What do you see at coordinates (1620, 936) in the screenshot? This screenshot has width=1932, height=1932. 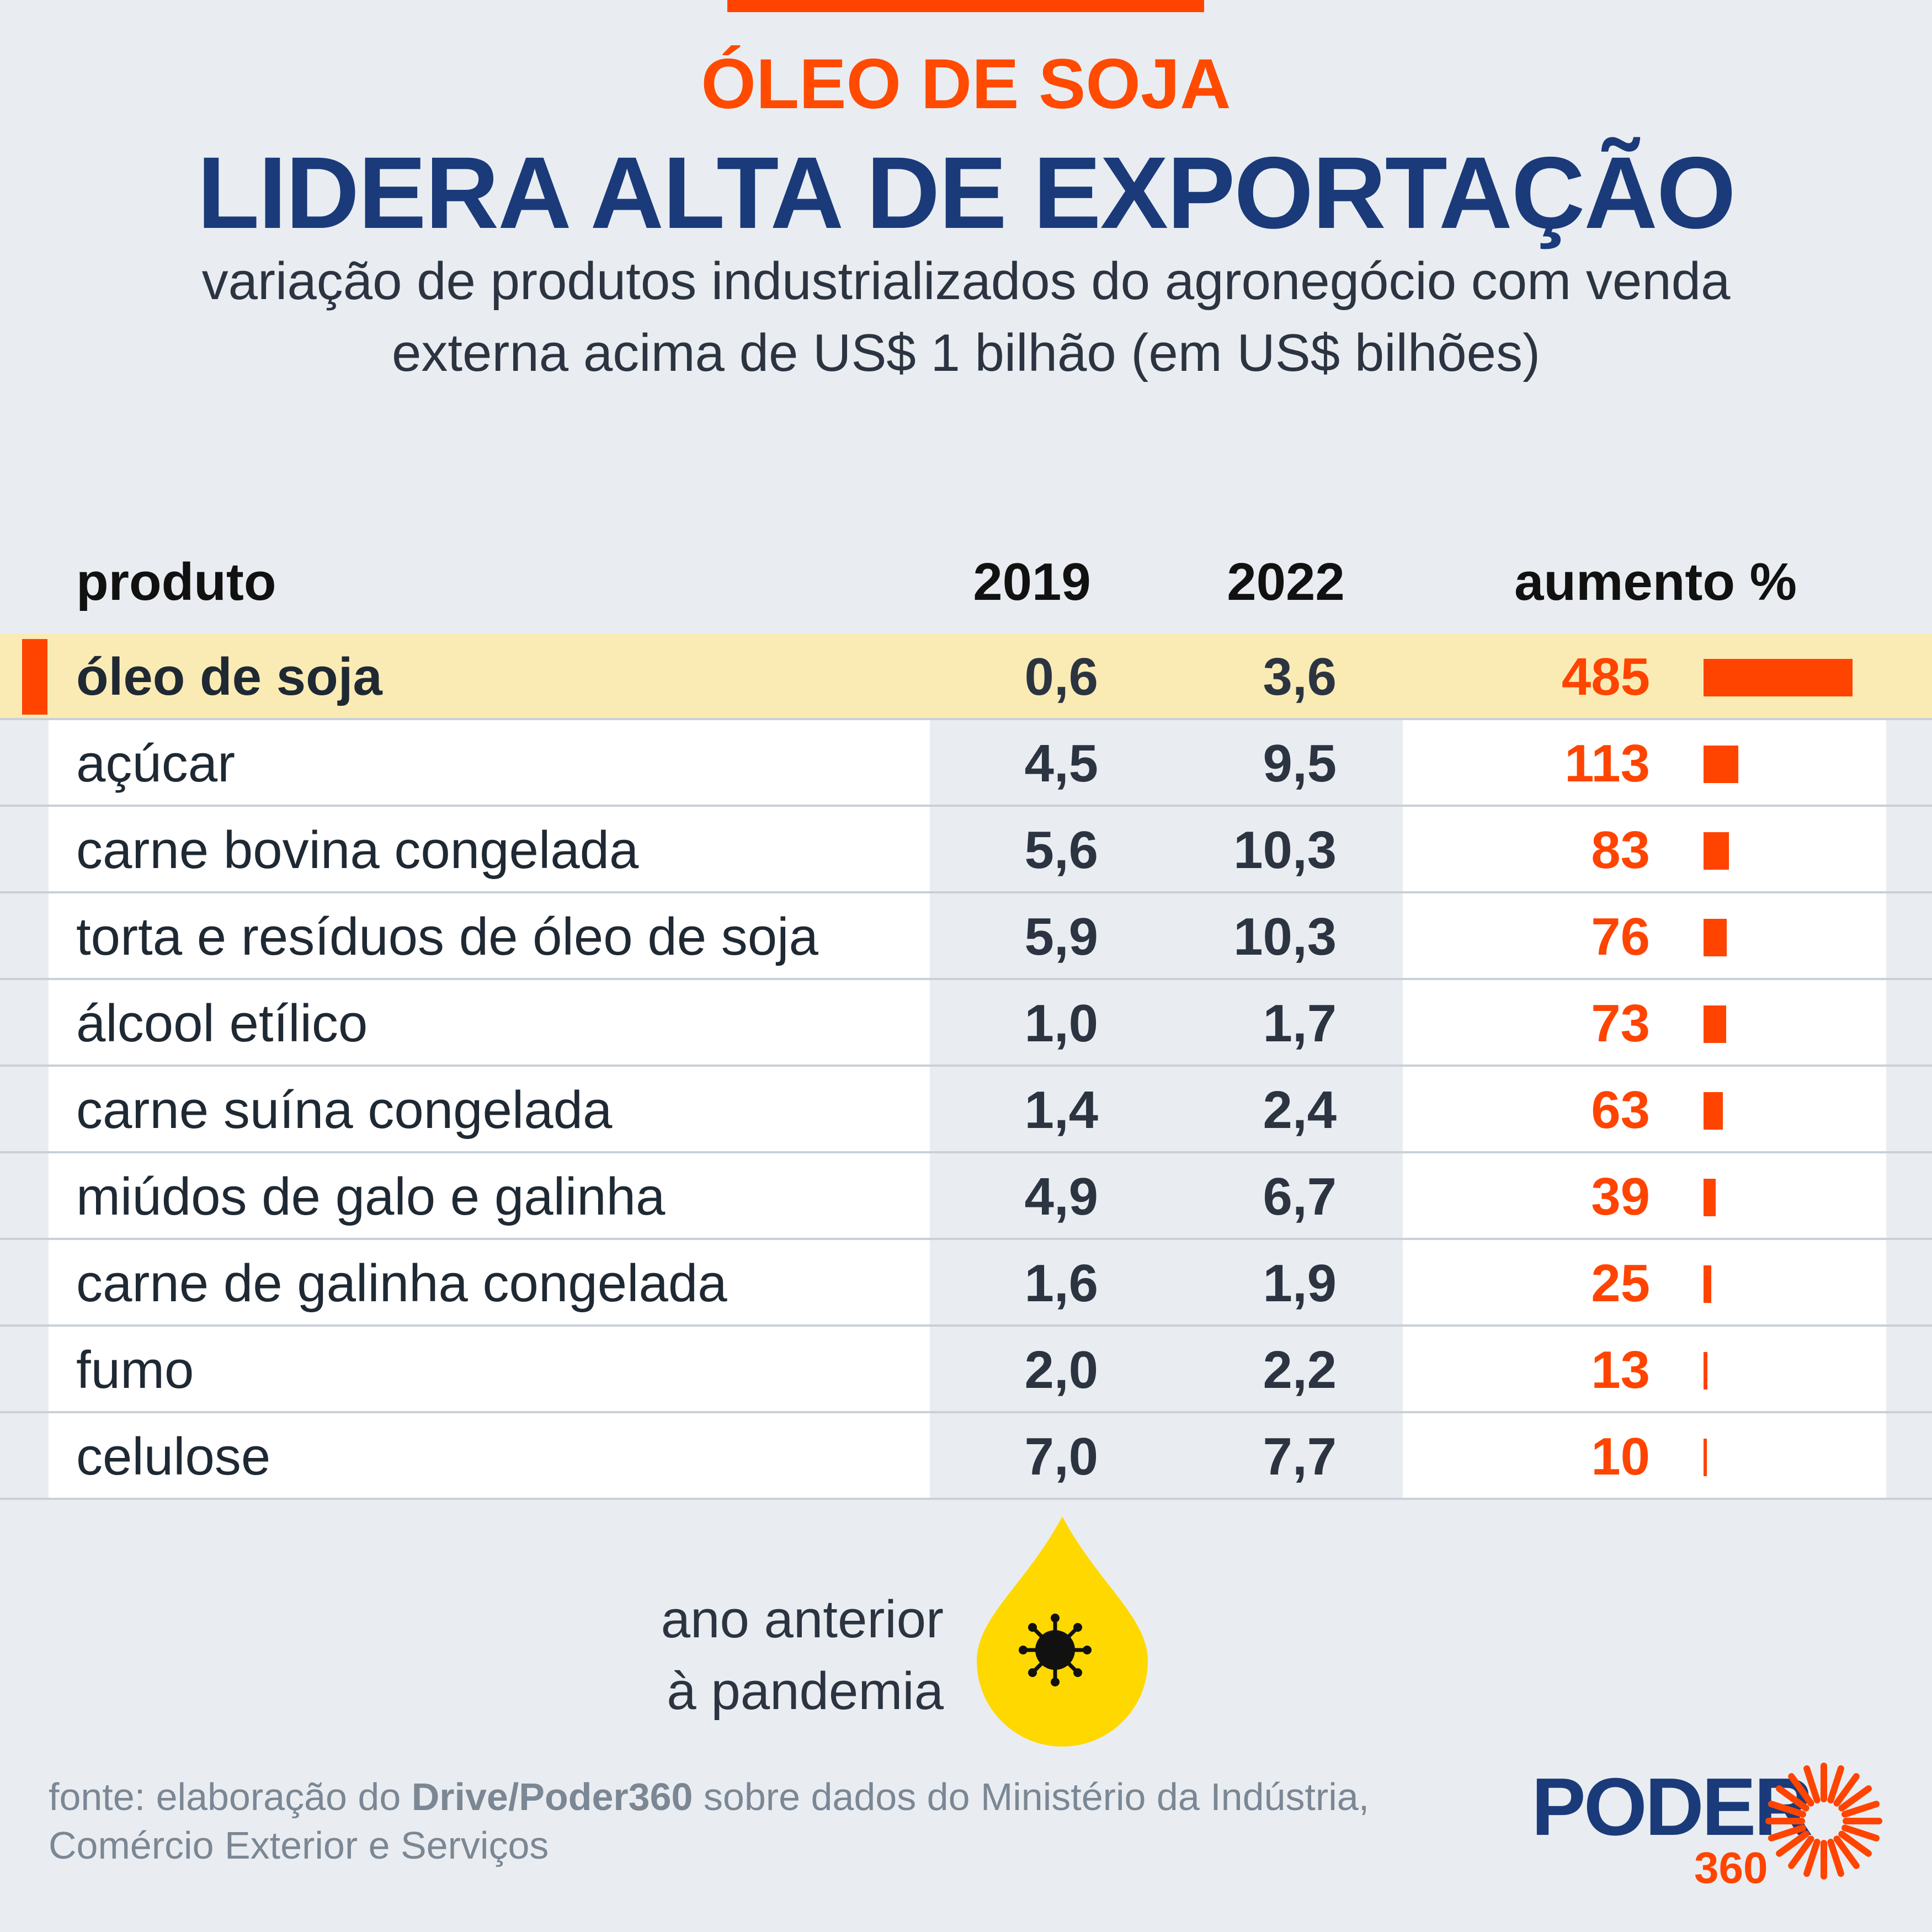 I see `increase-cell: 76` at bounding box center [1620, 936].